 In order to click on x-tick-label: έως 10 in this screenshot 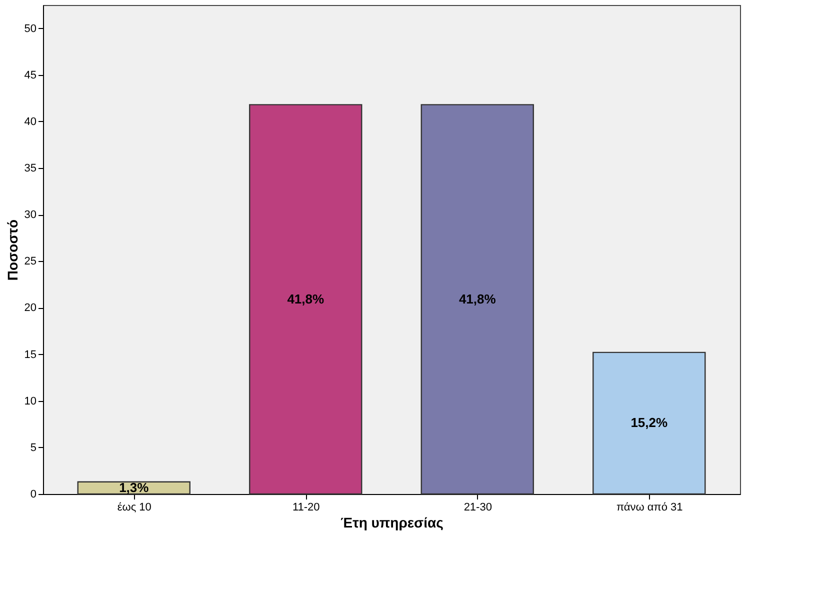, I will do `click(134, 508)`.